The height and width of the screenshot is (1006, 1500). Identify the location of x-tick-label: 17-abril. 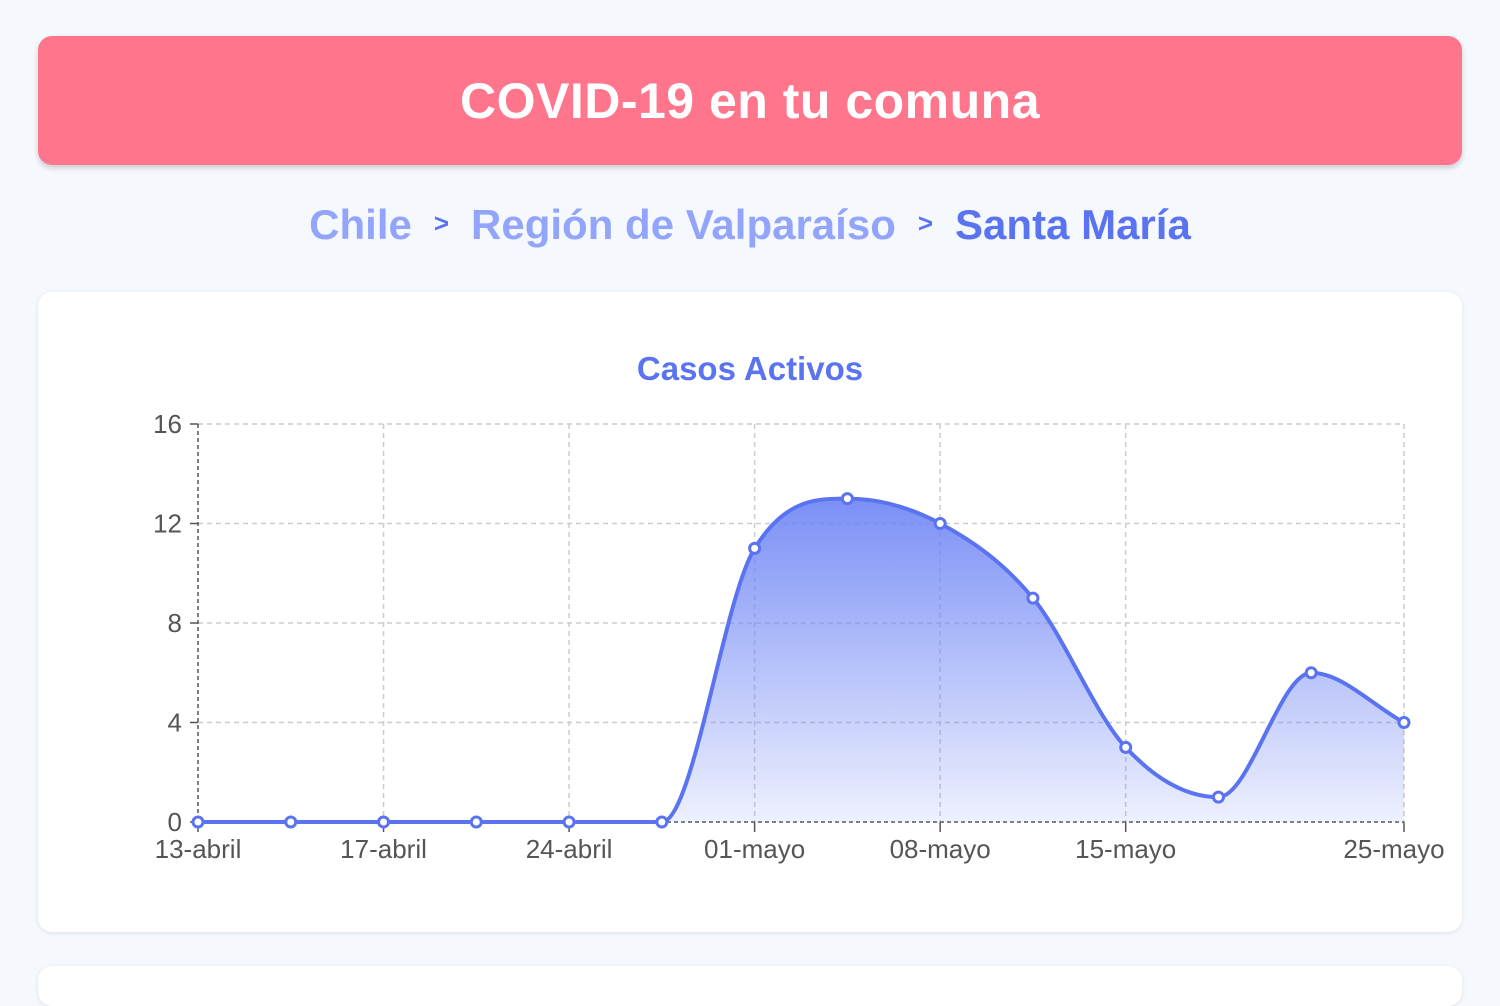
(383, 849).